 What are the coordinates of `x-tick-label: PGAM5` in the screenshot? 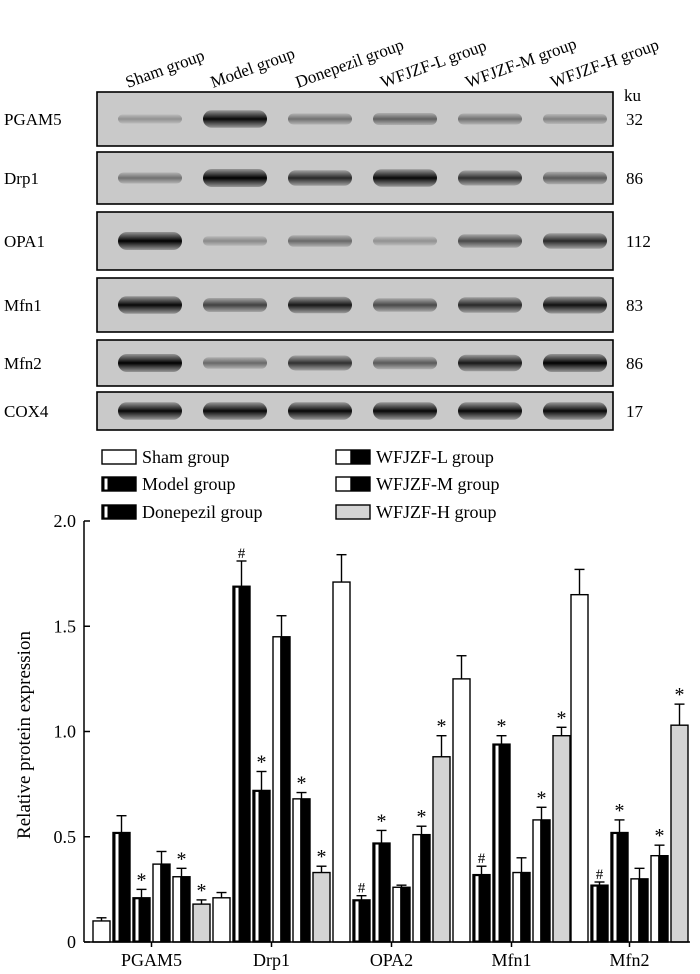 It's located at (151, 960).